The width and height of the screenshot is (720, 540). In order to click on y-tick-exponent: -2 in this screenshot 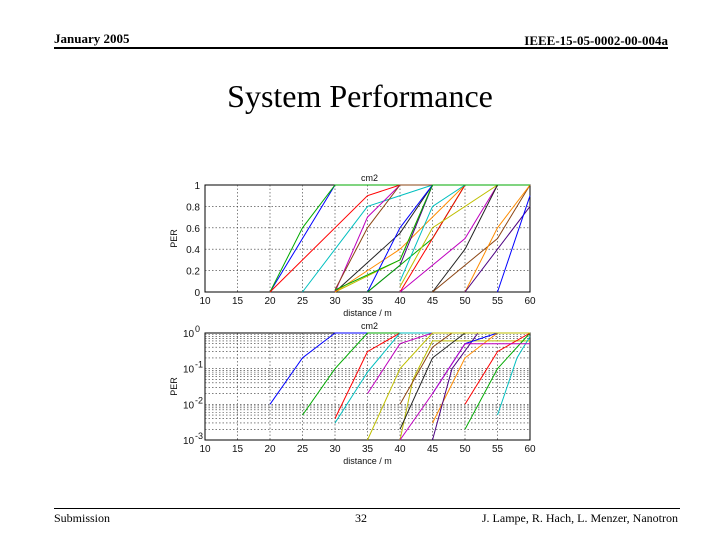, I will do `click(199, 400)`.